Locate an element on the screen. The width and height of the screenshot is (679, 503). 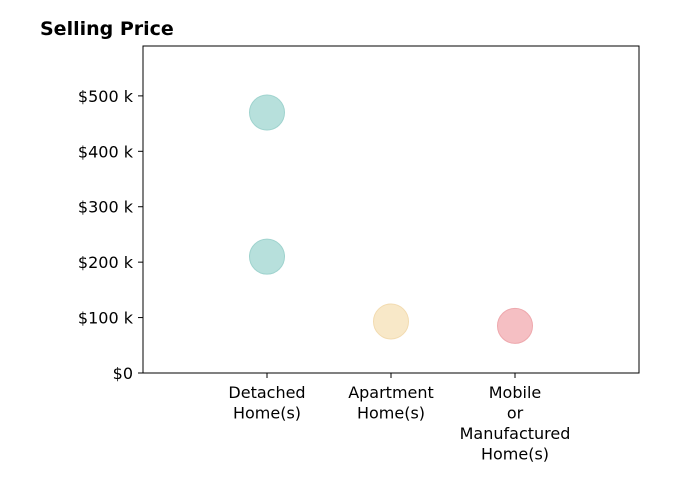
y-tick-label: $500 k is located at coordinates (106, 96).